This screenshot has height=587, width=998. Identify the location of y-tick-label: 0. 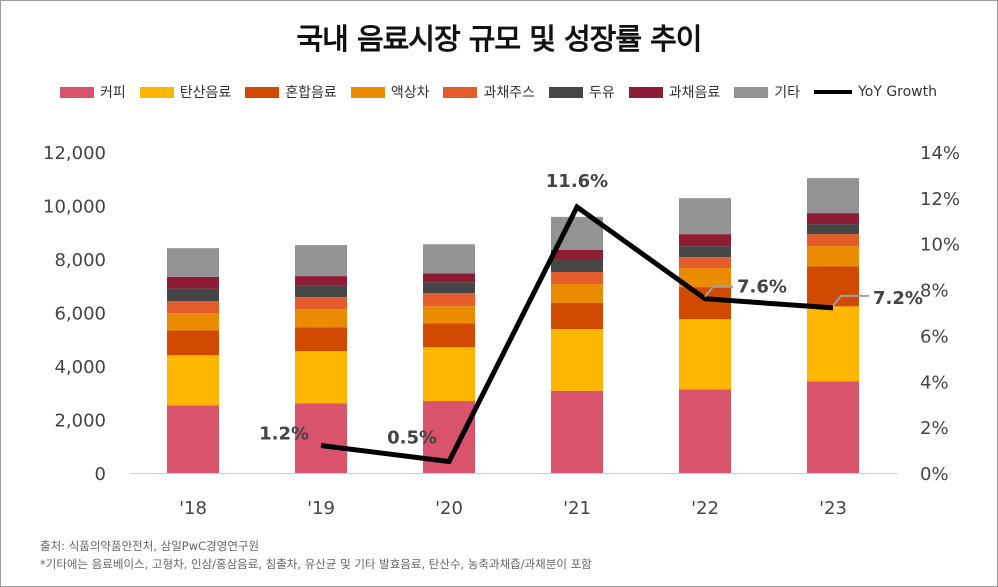
(100, 474).